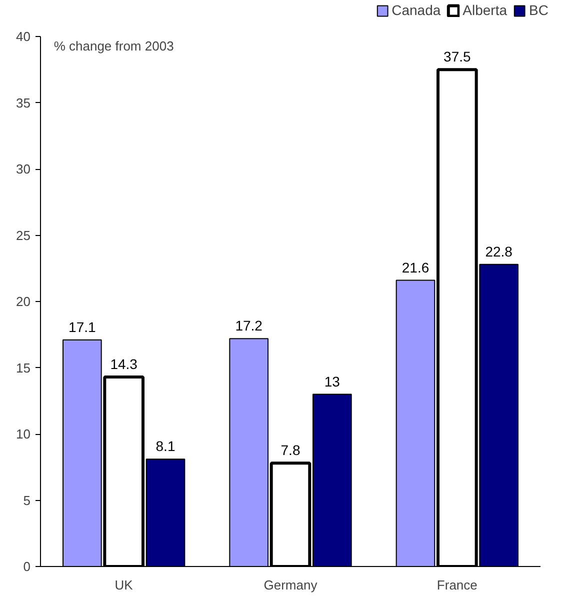 The height and width of the screenshot is (606, 563). What do you see at coordinates (23, 301) in the screenshot?
I see `y-tick-label: 20` at bounding box center [23, 301].